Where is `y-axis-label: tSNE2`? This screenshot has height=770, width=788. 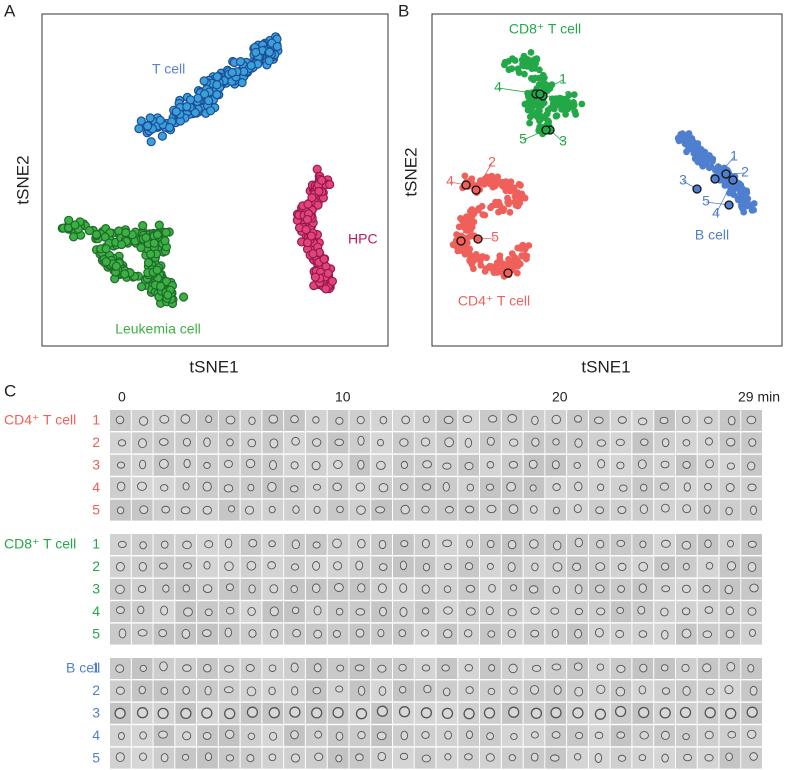
y-axis-label: tSNE2 is located at coordinates (22, 179).